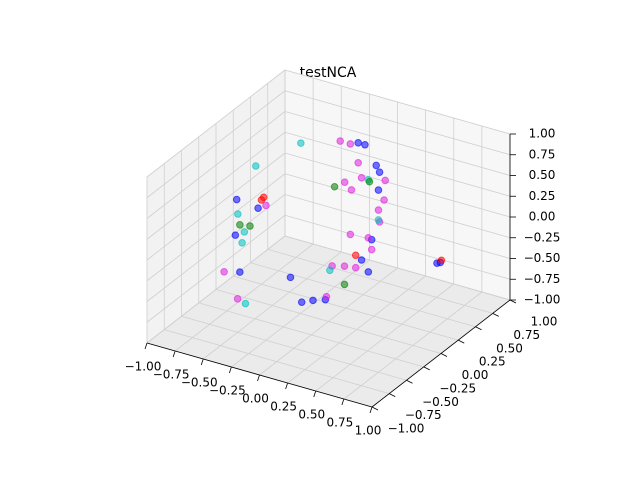  What do you see at coordinates (544, 322) in the screenshot?
I see `y-tick-label: 1.00` at bounding box center [544, 322].